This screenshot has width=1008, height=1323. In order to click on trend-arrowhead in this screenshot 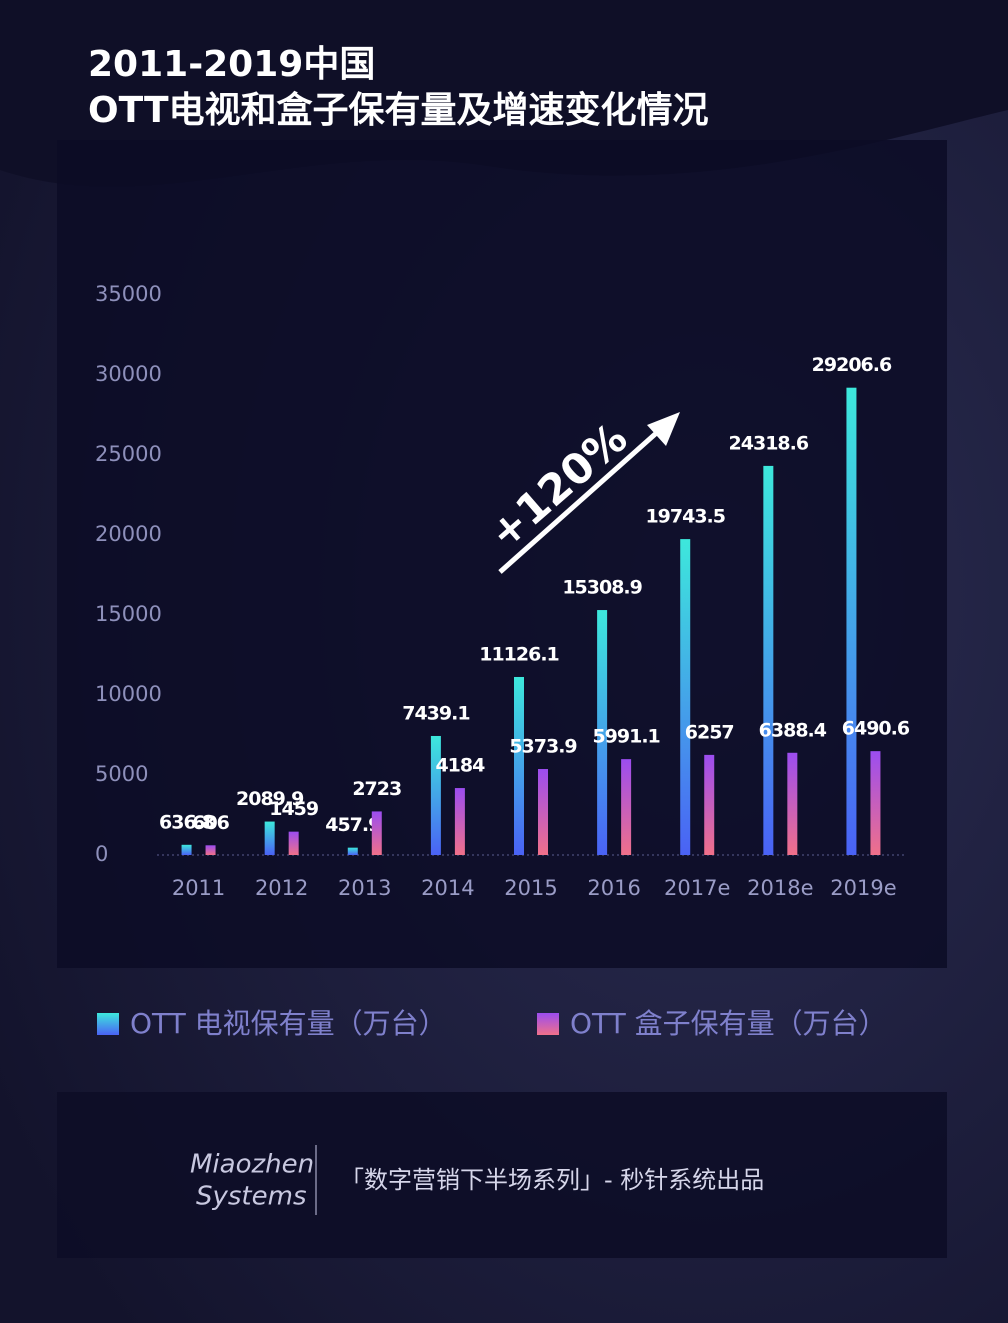, I will do `click(663, 429)`.